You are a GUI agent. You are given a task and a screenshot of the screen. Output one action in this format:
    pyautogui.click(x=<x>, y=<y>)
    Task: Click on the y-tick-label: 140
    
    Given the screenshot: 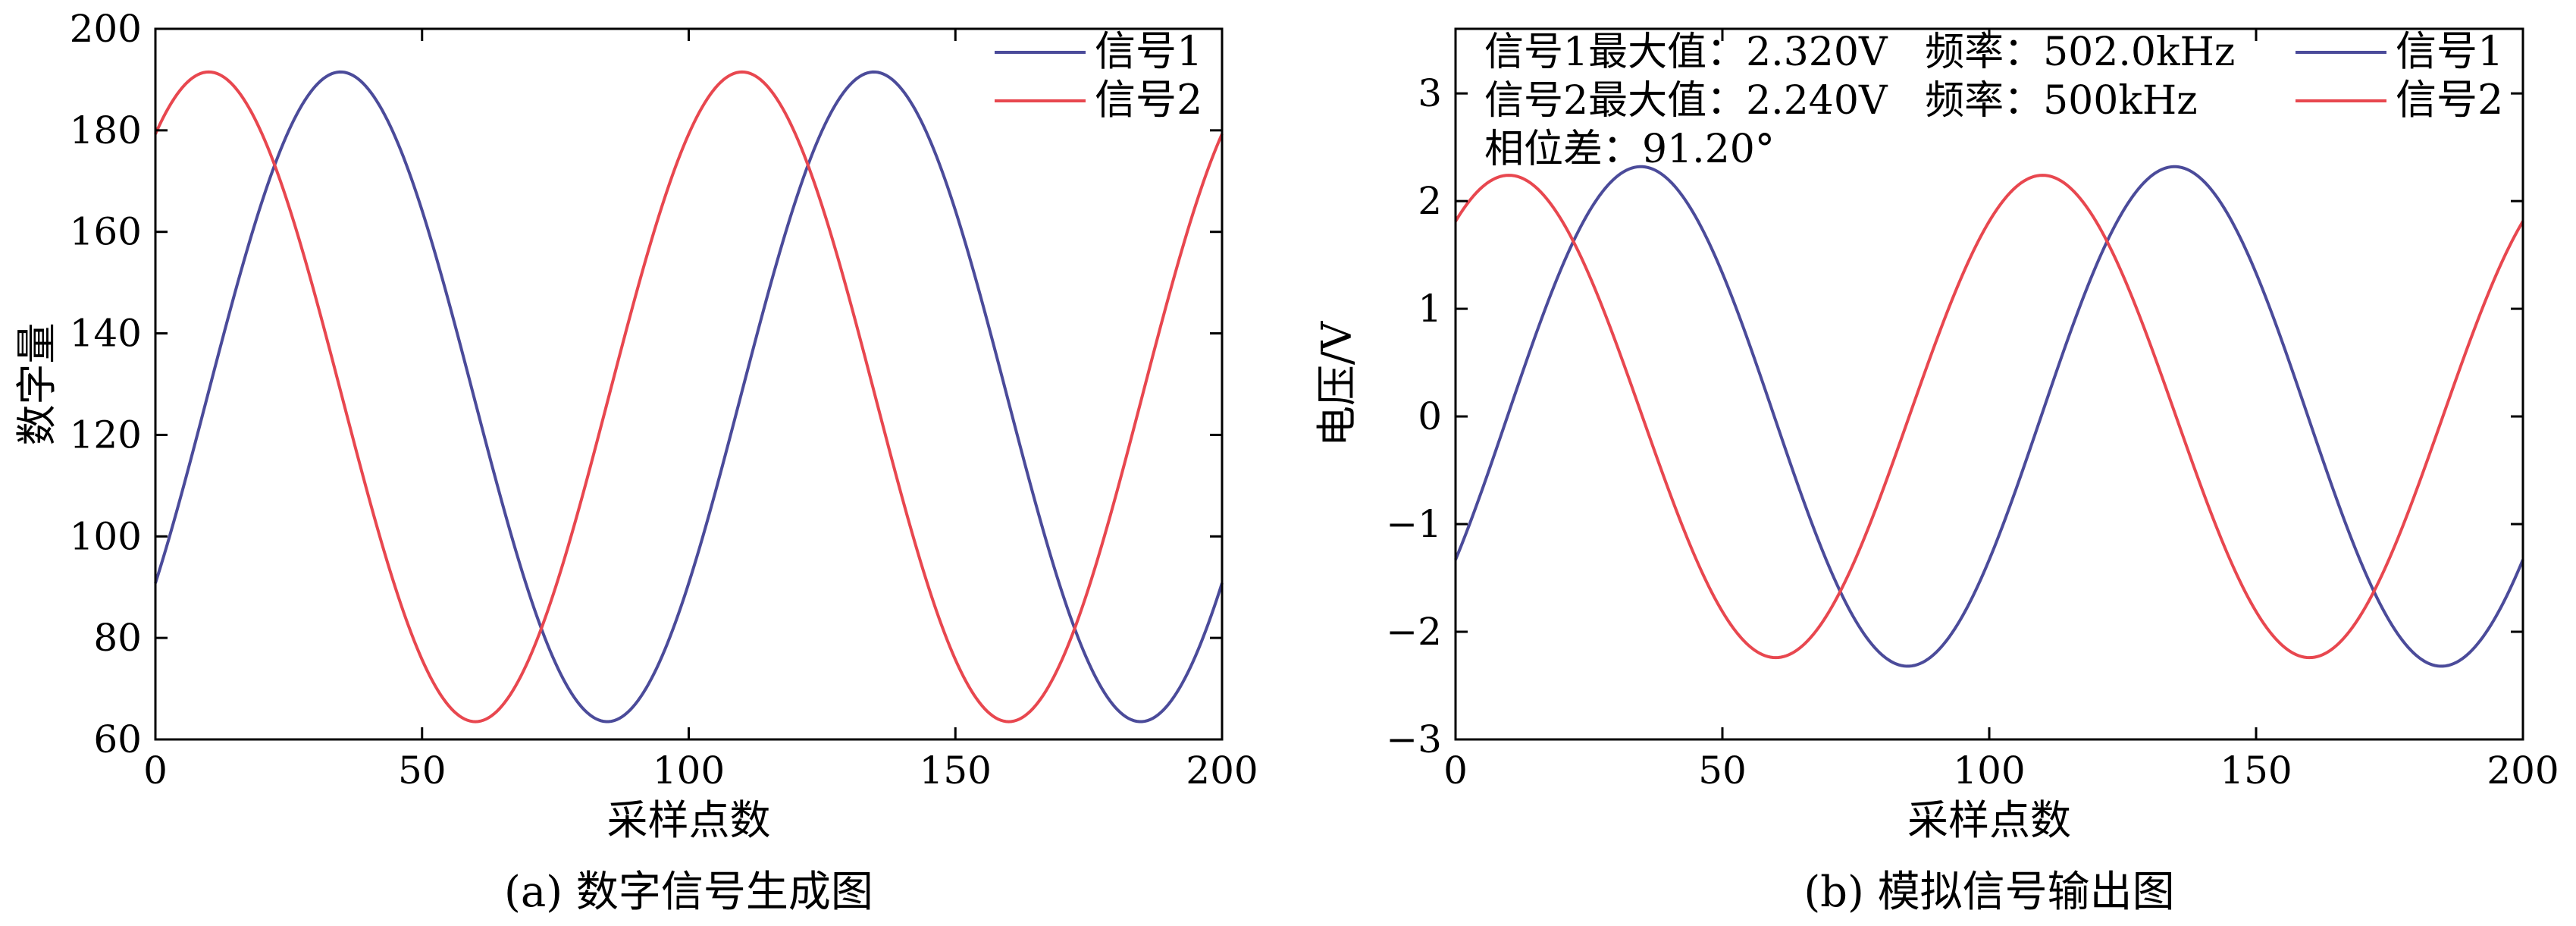 What is the action you would take?
    pyautogui.click(x=106, y=334)
    